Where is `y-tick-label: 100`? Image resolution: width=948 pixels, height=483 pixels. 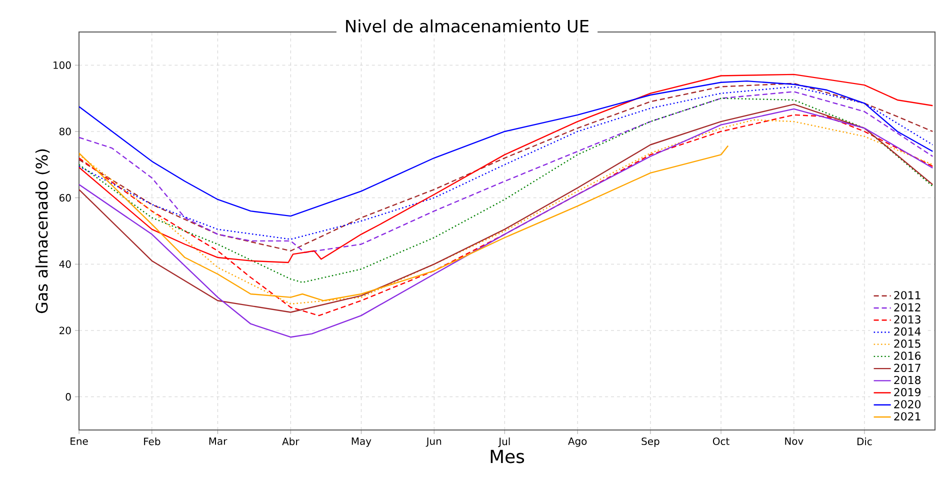
y-tick-label: 100 is located at coordinates (62, 65).